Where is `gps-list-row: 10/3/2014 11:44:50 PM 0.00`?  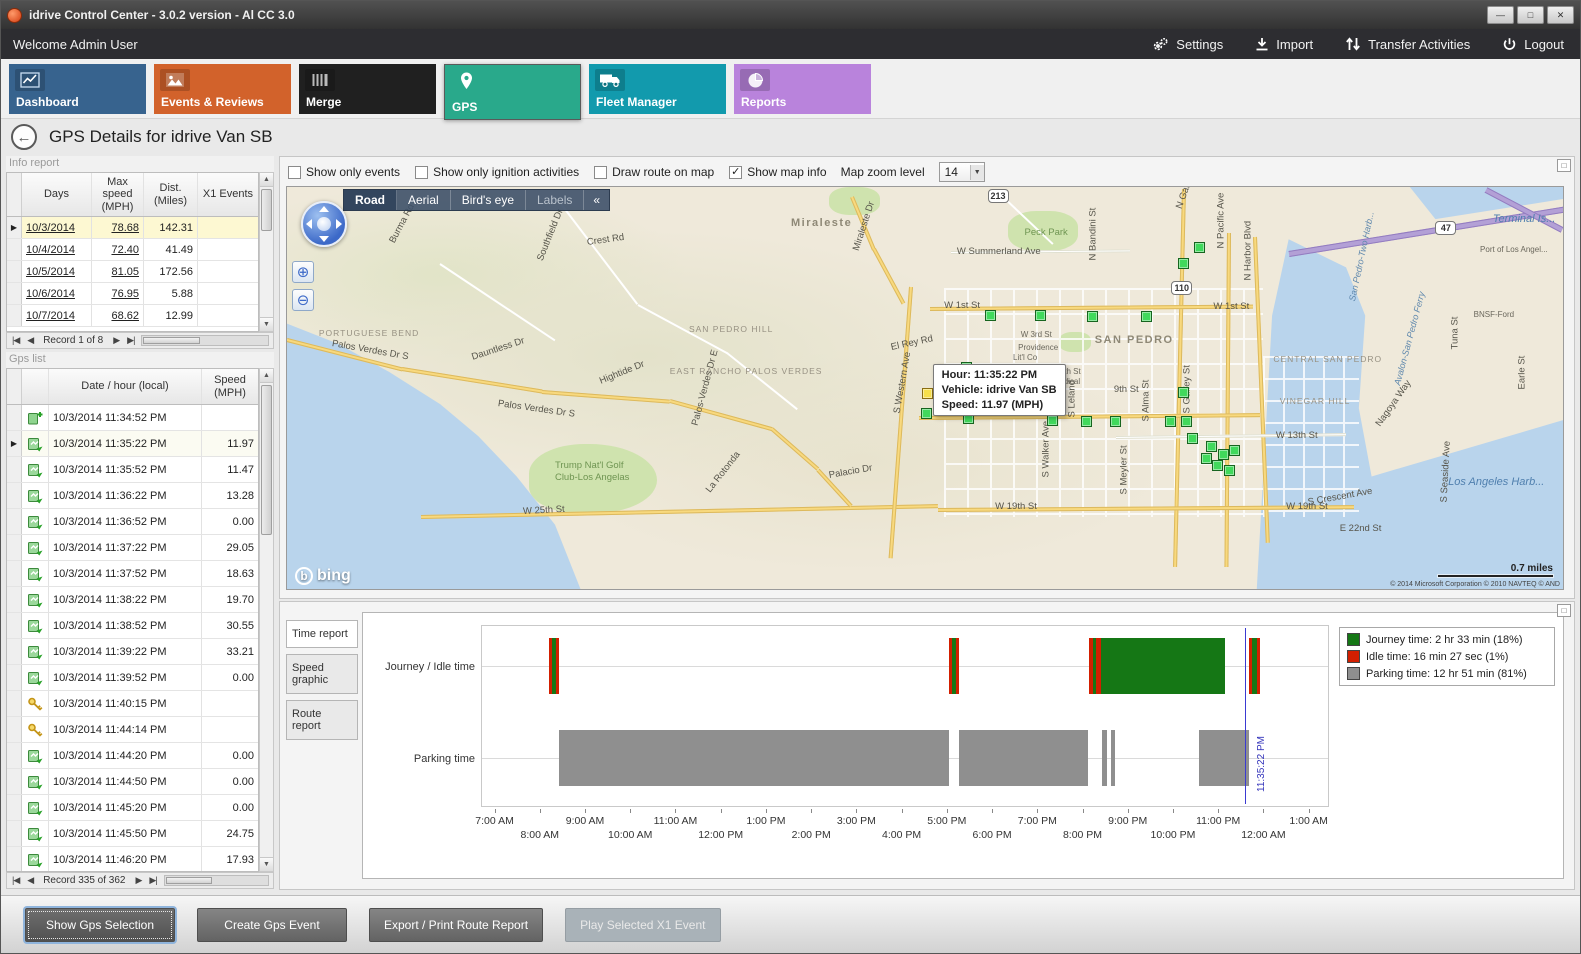 gps-list-row: 10/3/2014 11:44:50 PM 0.00 is located at coordinates (132, 782).